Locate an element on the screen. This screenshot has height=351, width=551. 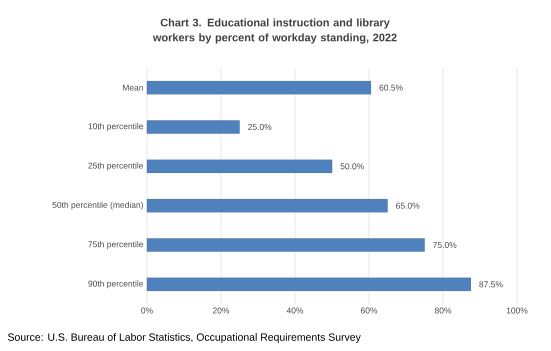
y-tick-label: 25th percentile is located at coordinates (116, 166).